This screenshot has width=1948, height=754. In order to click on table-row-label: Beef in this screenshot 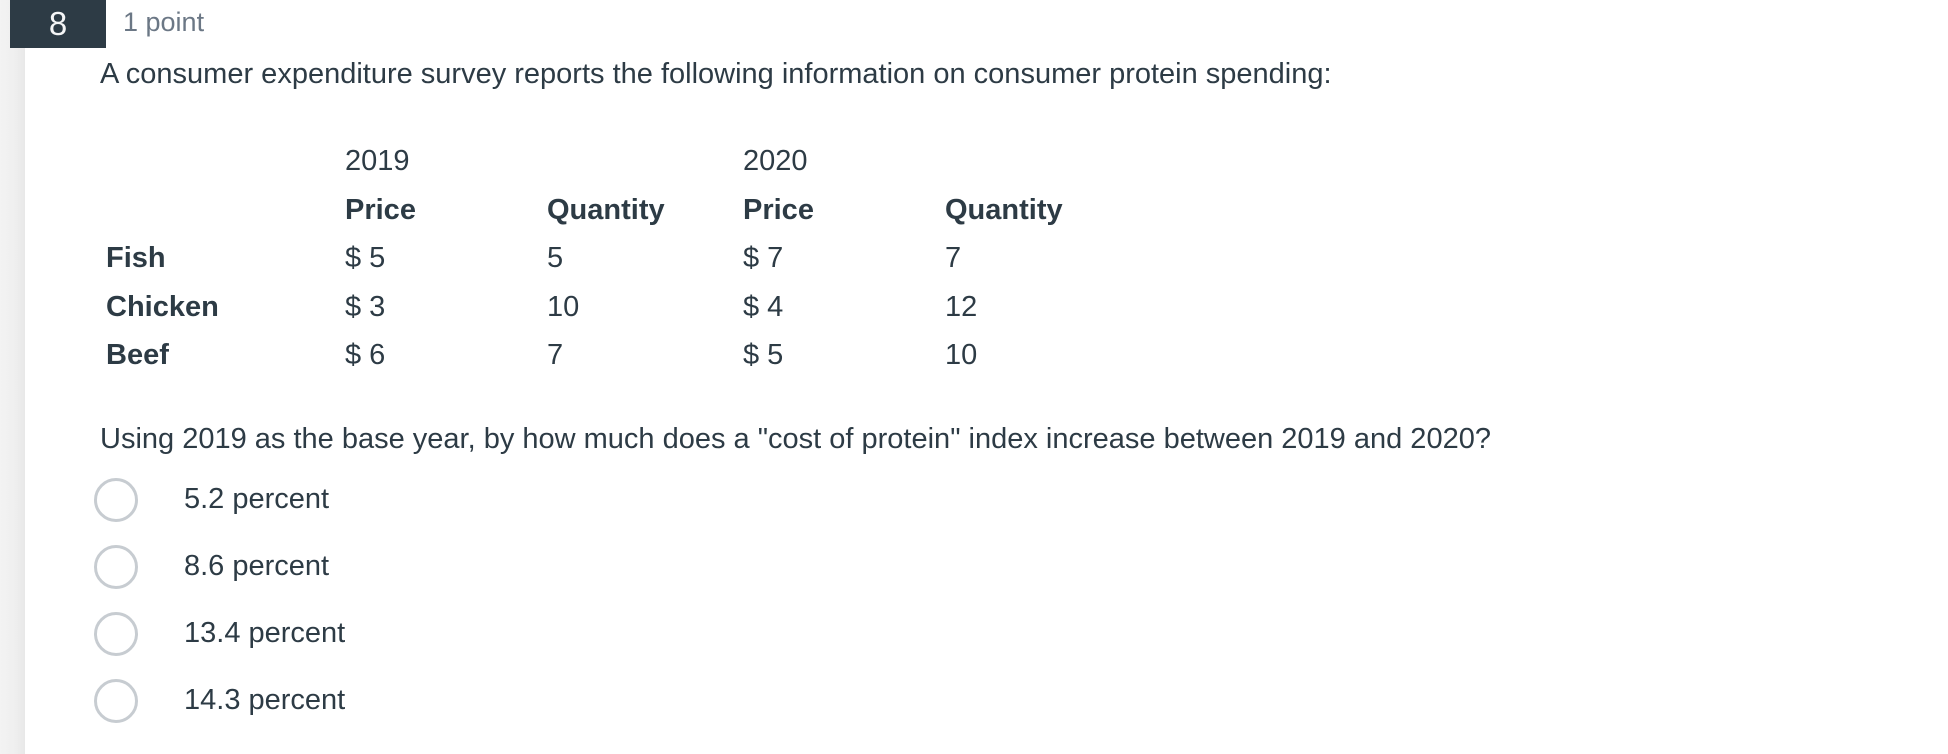, I will do `click(137, 355)`.